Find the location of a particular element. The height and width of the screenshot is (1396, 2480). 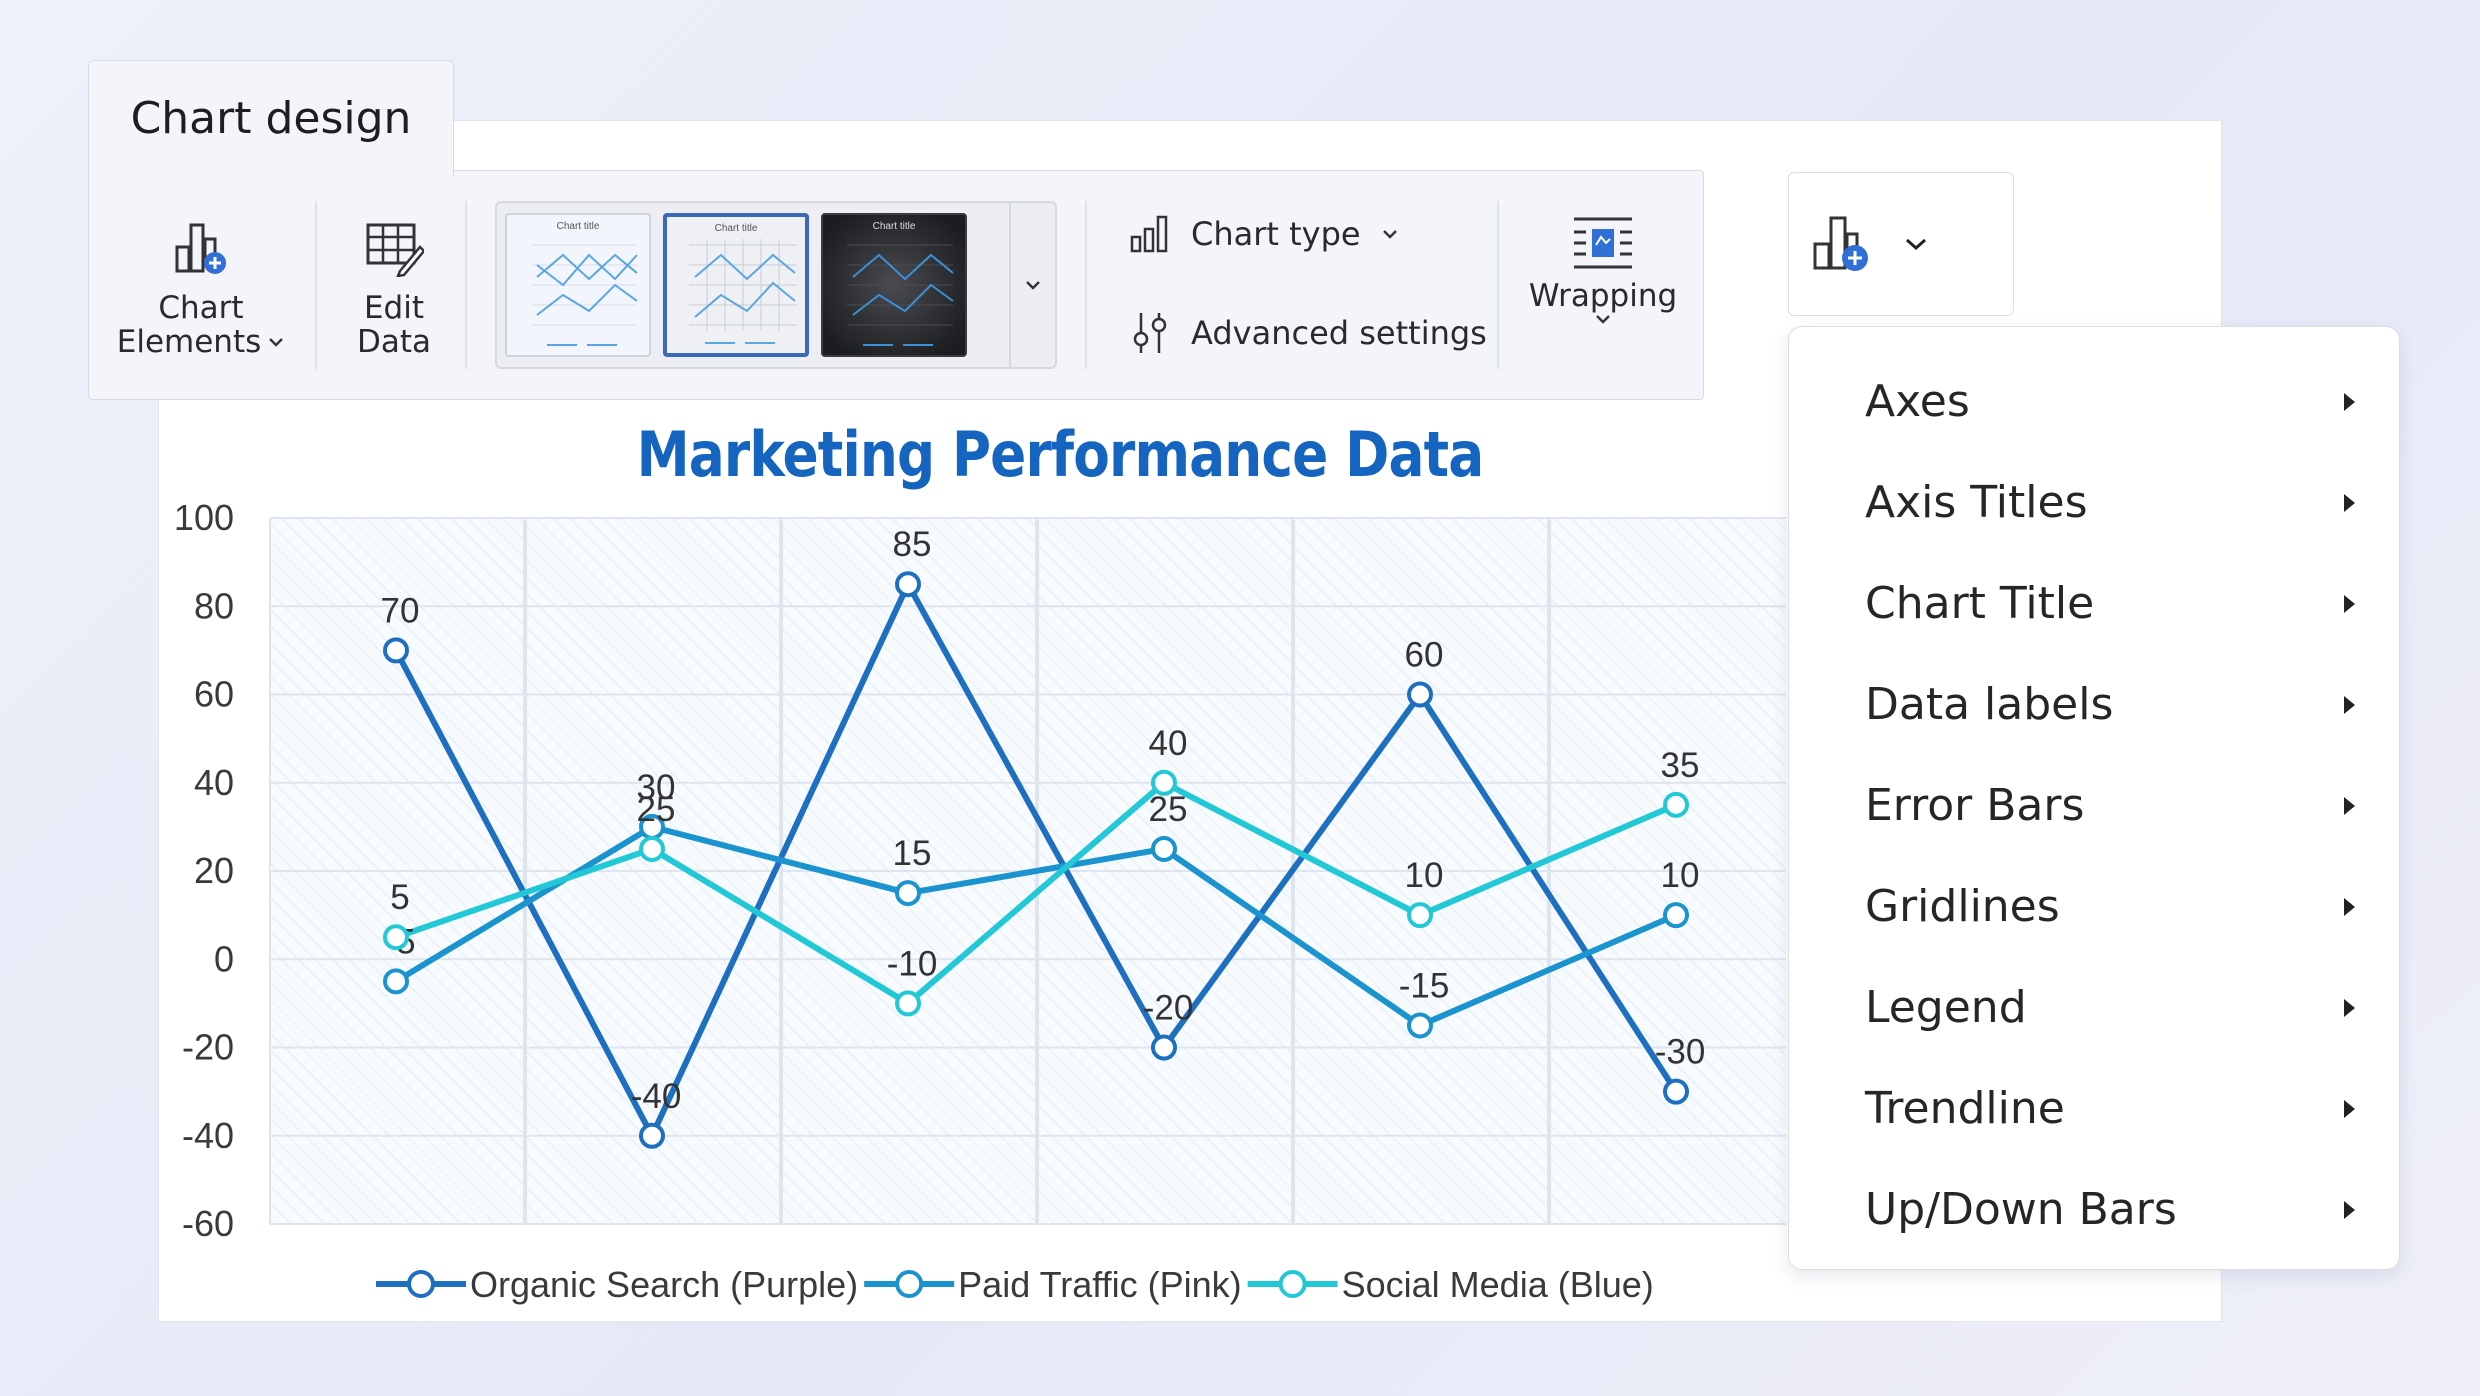

chart-elements-button: Chart Elements is located at coordinates (201, 289).